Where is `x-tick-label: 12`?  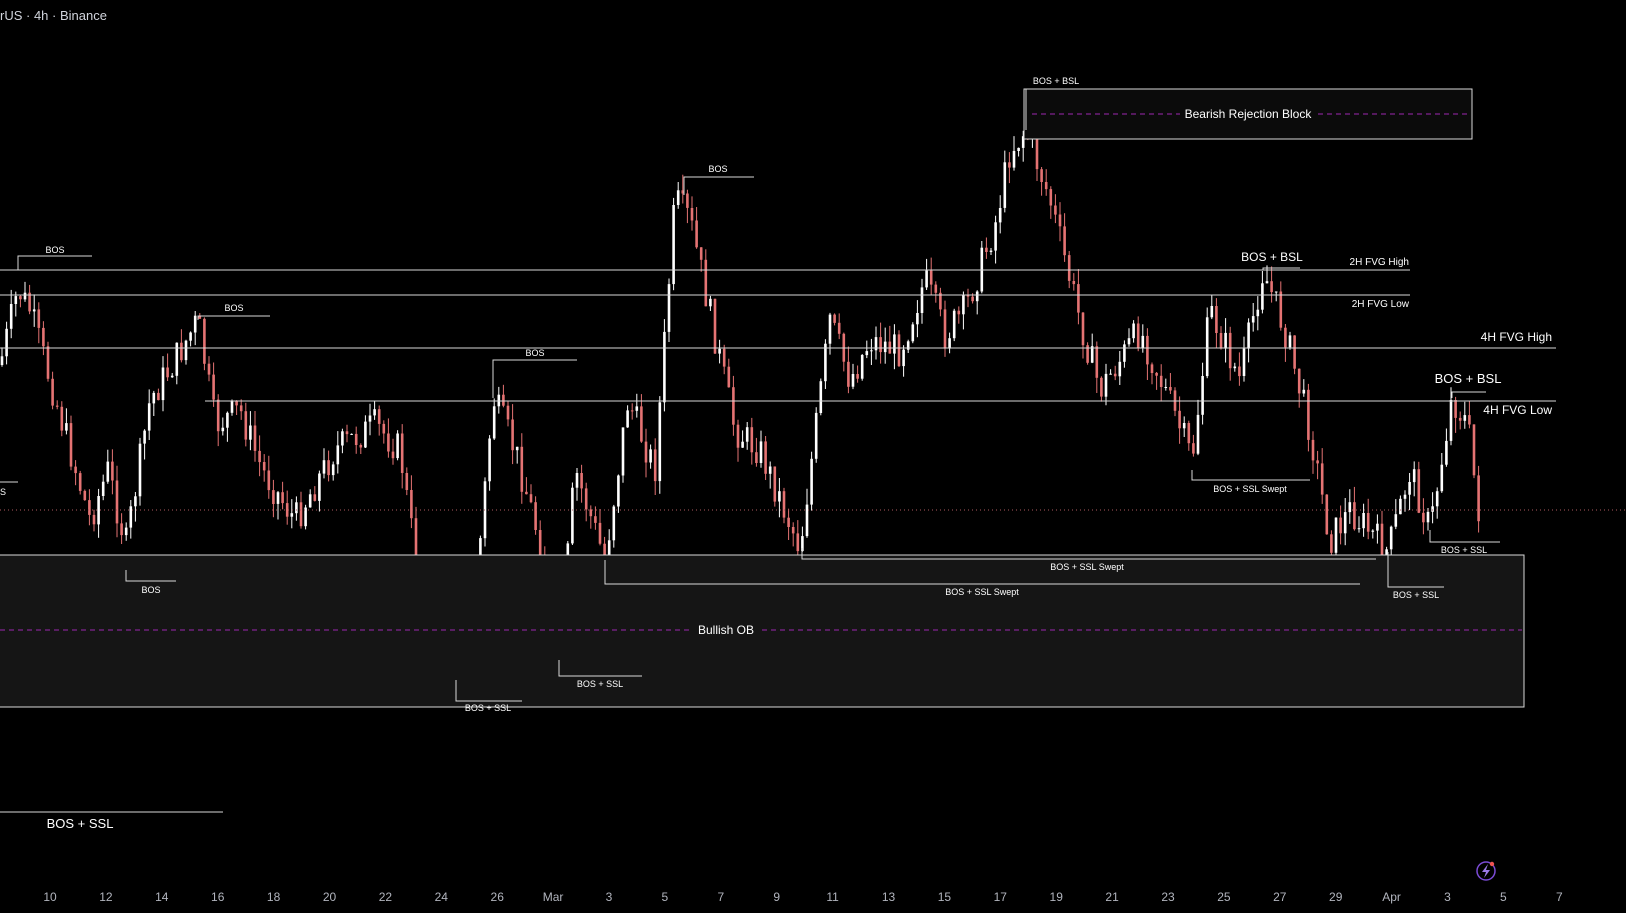 x-tick-label: 12 is located at coordinates (106, 897).